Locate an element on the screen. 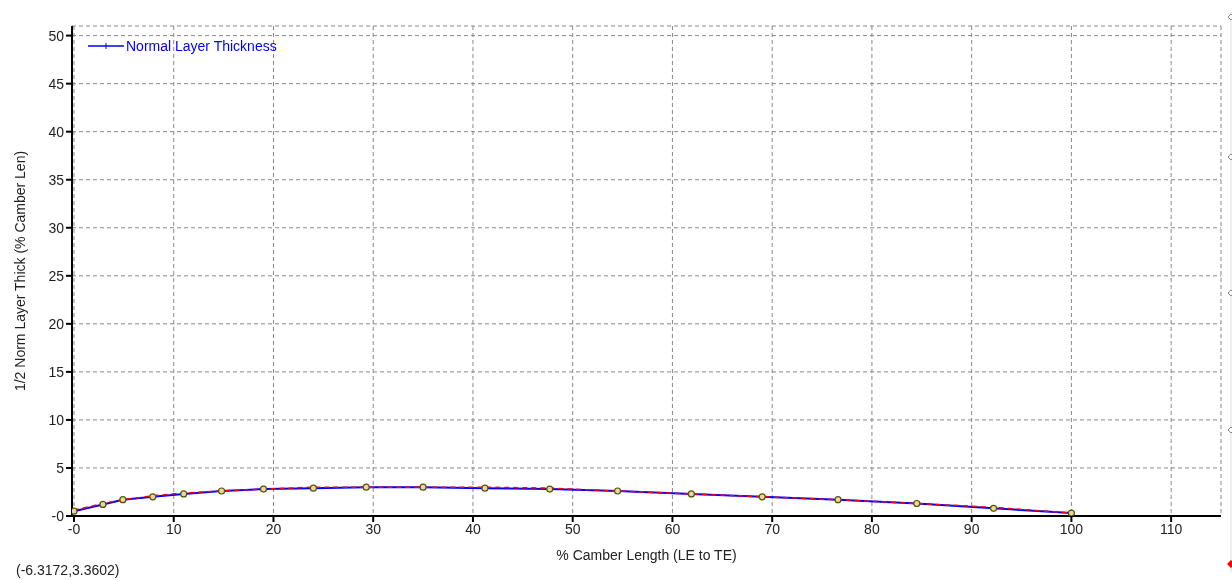 The width and height of the screenshot is (1232, 580). y-axis-title: 1/2 Norm Layer Thick (% Camber Len) is located at coordinates (19, 271).